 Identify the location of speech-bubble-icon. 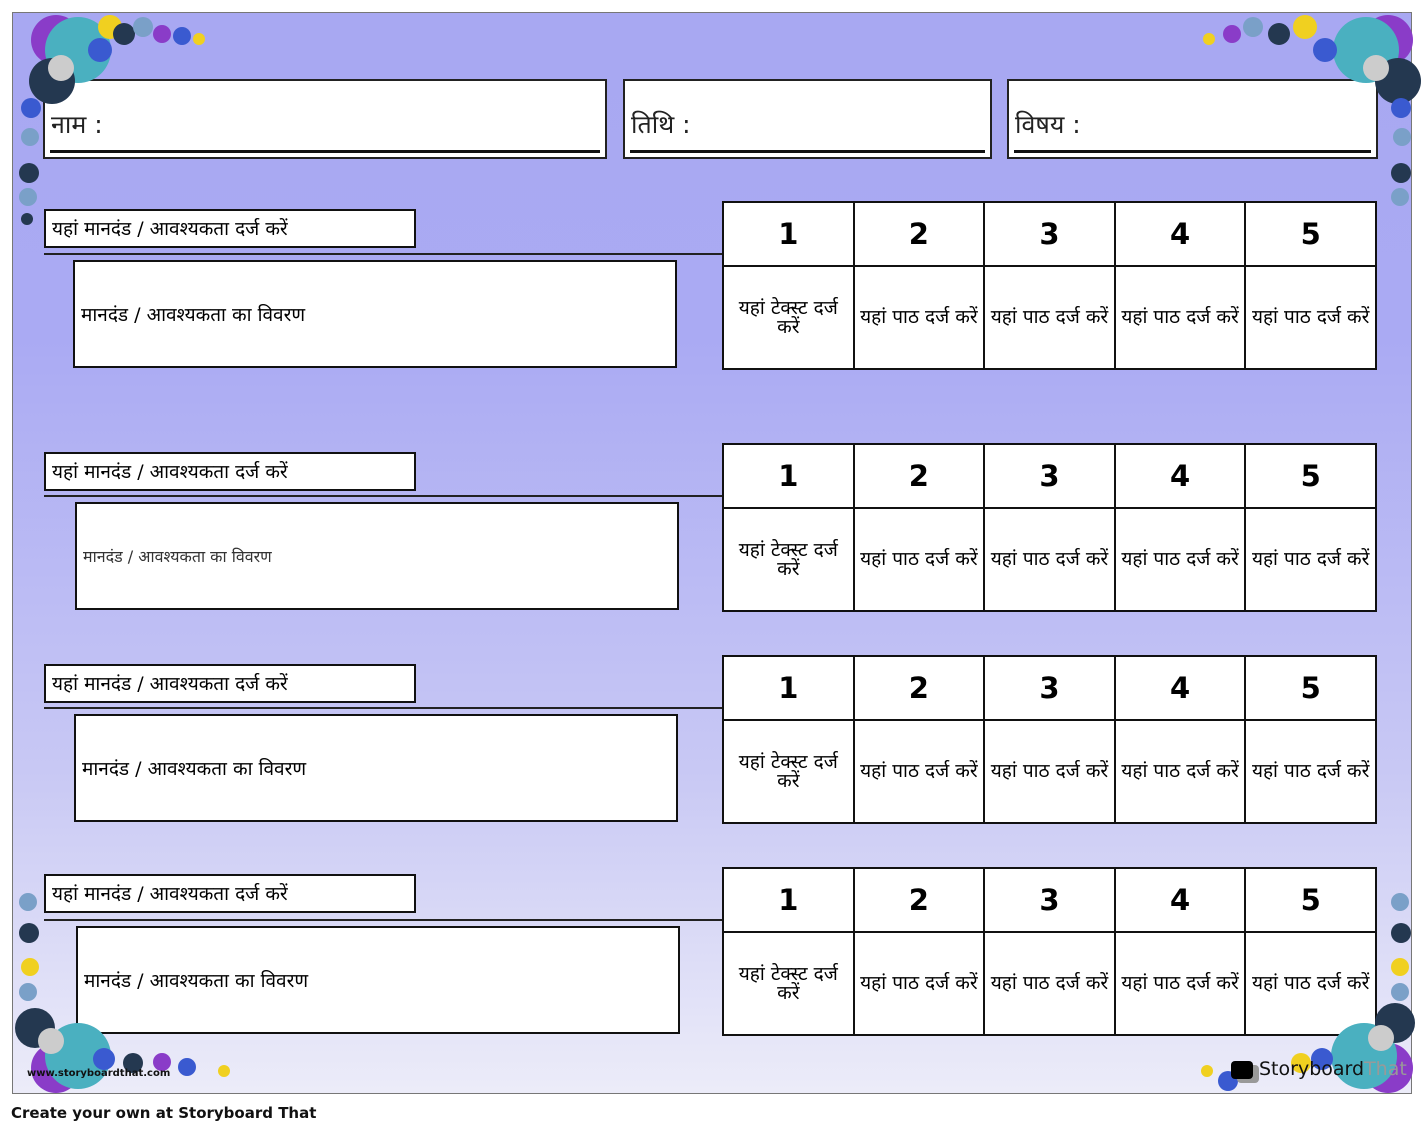
(1242, 1069).